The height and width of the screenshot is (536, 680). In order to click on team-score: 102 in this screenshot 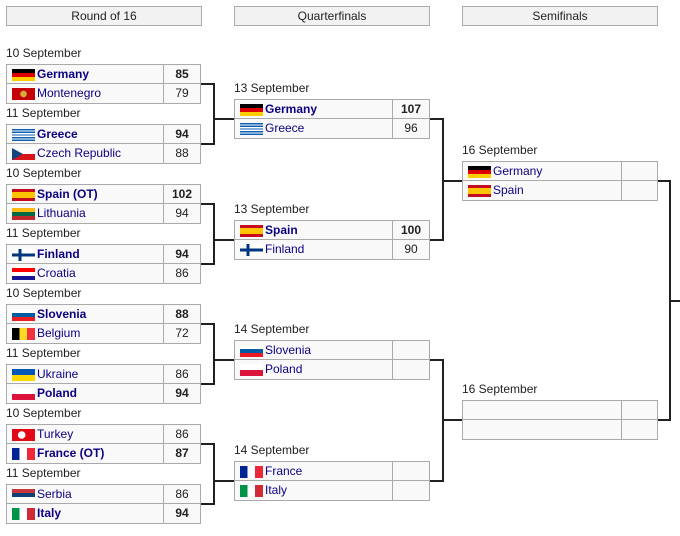, I will do `click(182, 194)`.